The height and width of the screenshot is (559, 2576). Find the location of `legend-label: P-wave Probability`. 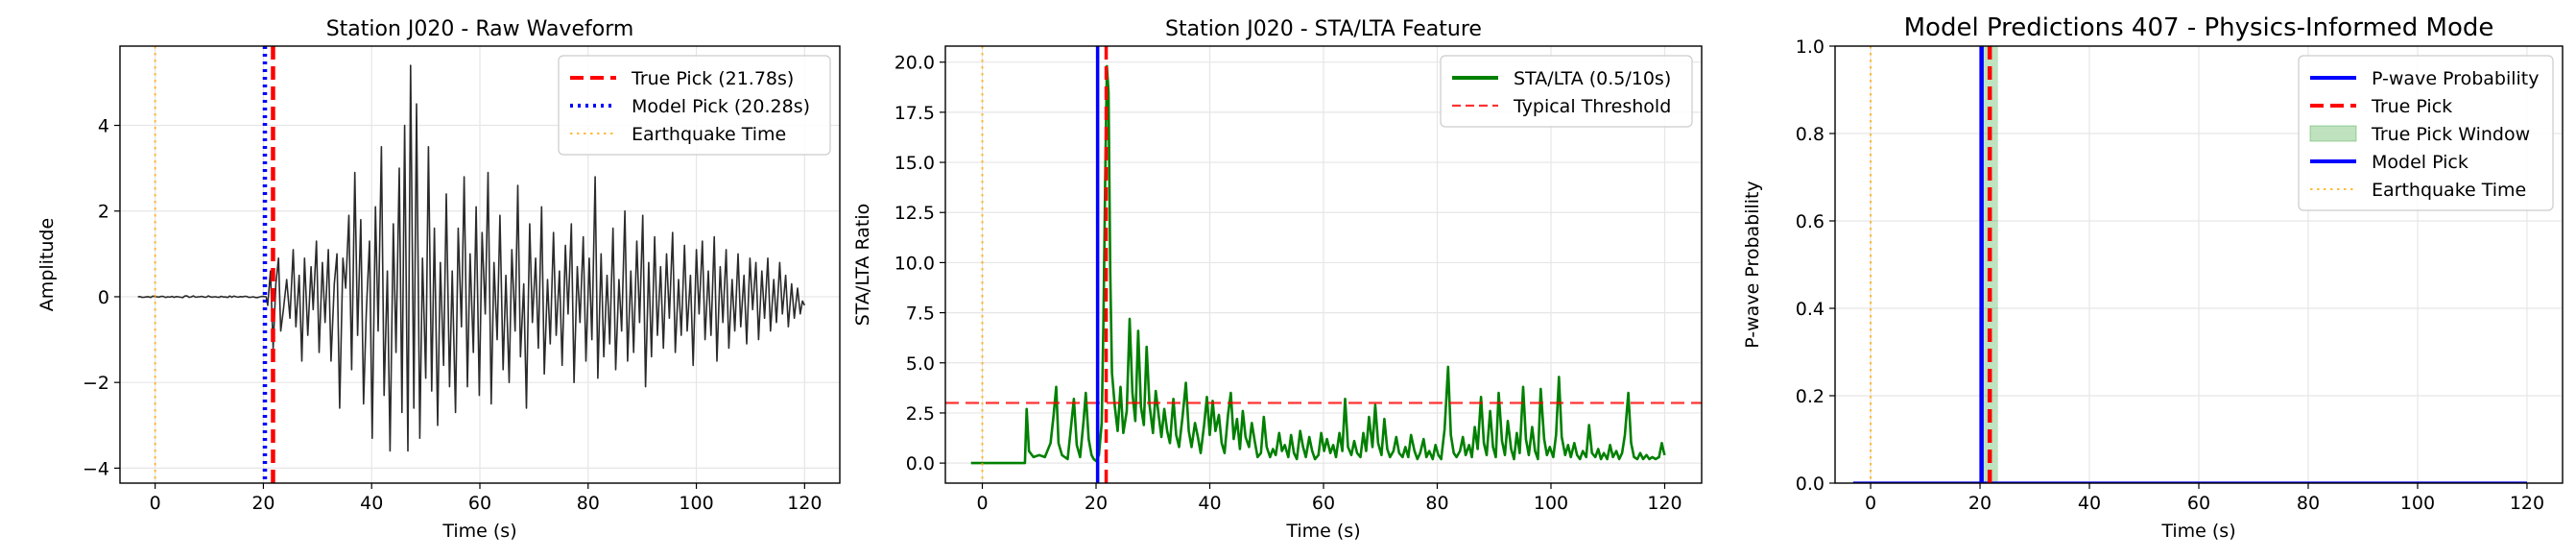

legend-label: P-wave Probability is located at coordinates (2456, 78).